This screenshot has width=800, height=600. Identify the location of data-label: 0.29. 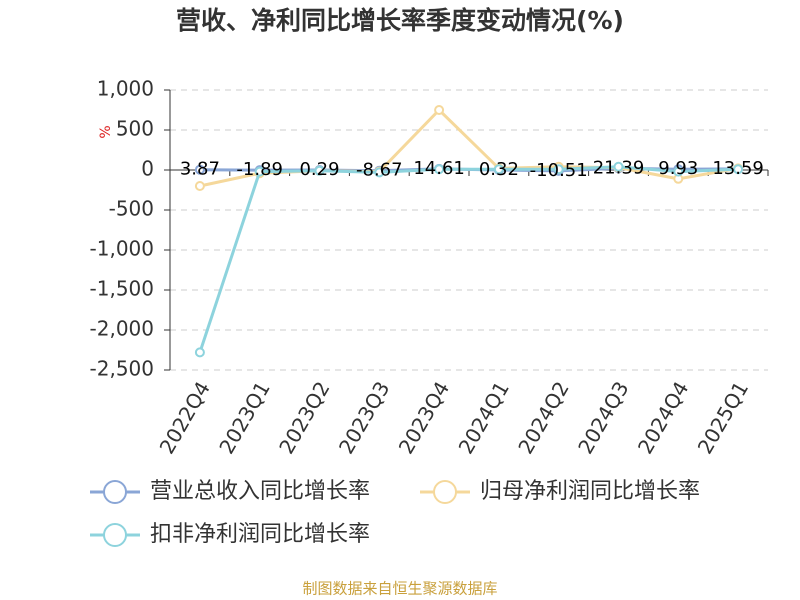
(319, 169).